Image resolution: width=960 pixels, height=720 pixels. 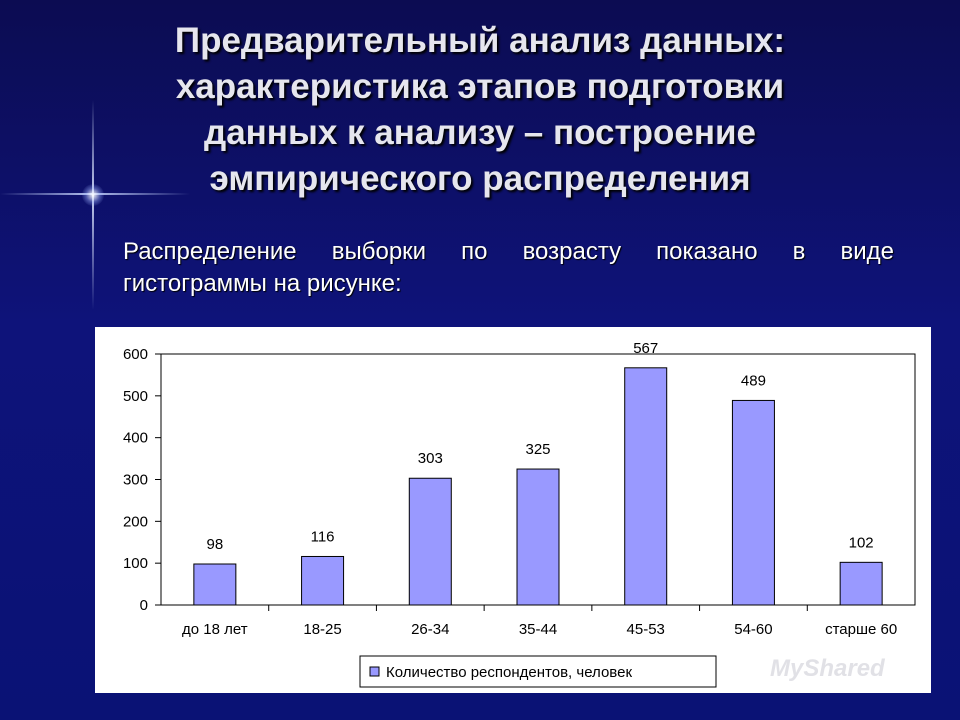 What do you see at coordinates (861, 542) in the screenshot?
I see `data-label: 102` at bounding box center [861, 542].